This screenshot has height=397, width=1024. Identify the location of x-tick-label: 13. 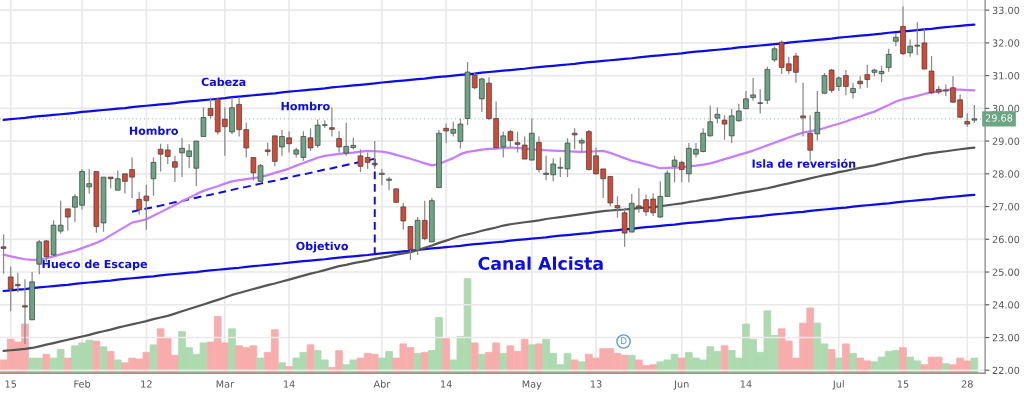
(596, 384).